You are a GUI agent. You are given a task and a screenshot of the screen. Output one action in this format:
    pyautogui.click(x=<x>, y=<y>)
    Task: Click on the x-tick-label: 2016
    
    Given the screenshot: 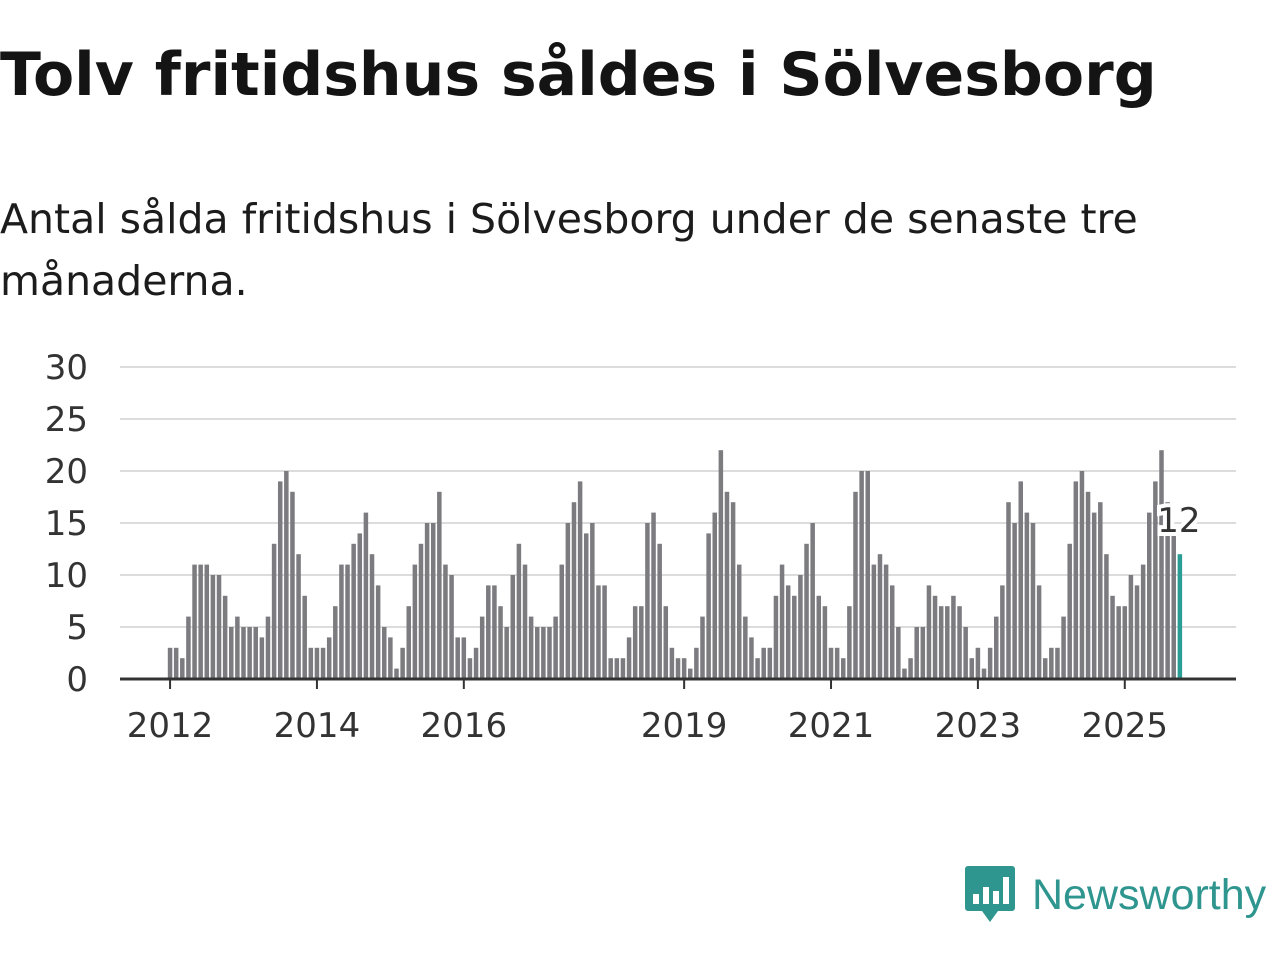 What is the action you would take?
    pyautogui.click(x=464, y=726)
    